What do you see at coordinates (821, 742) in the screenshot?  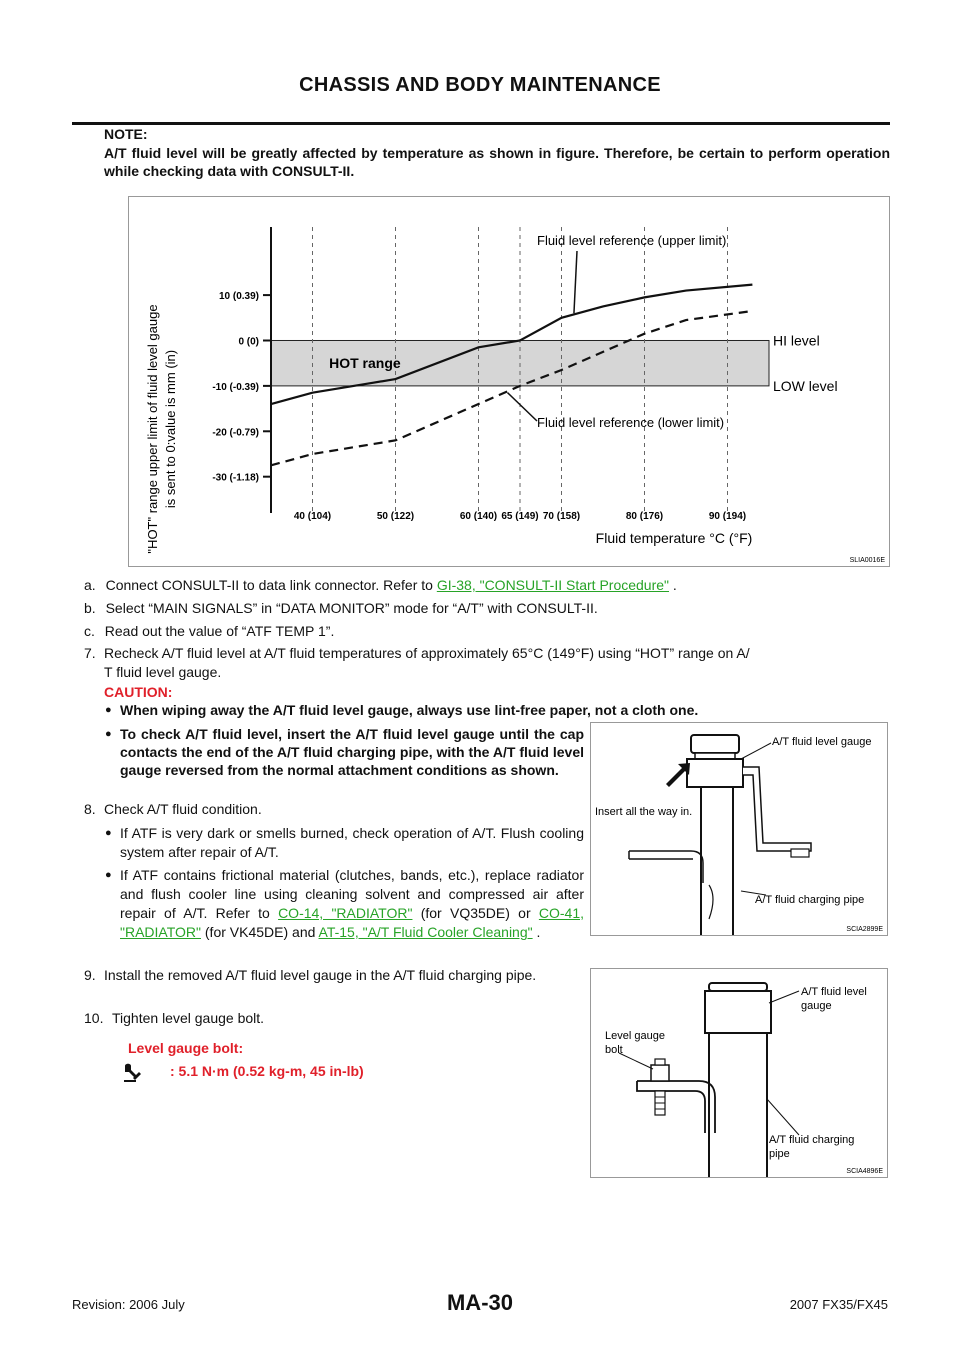 I see `fig2-label-gauge: A/T fluid level gauge` at bounding box center [821, 742].